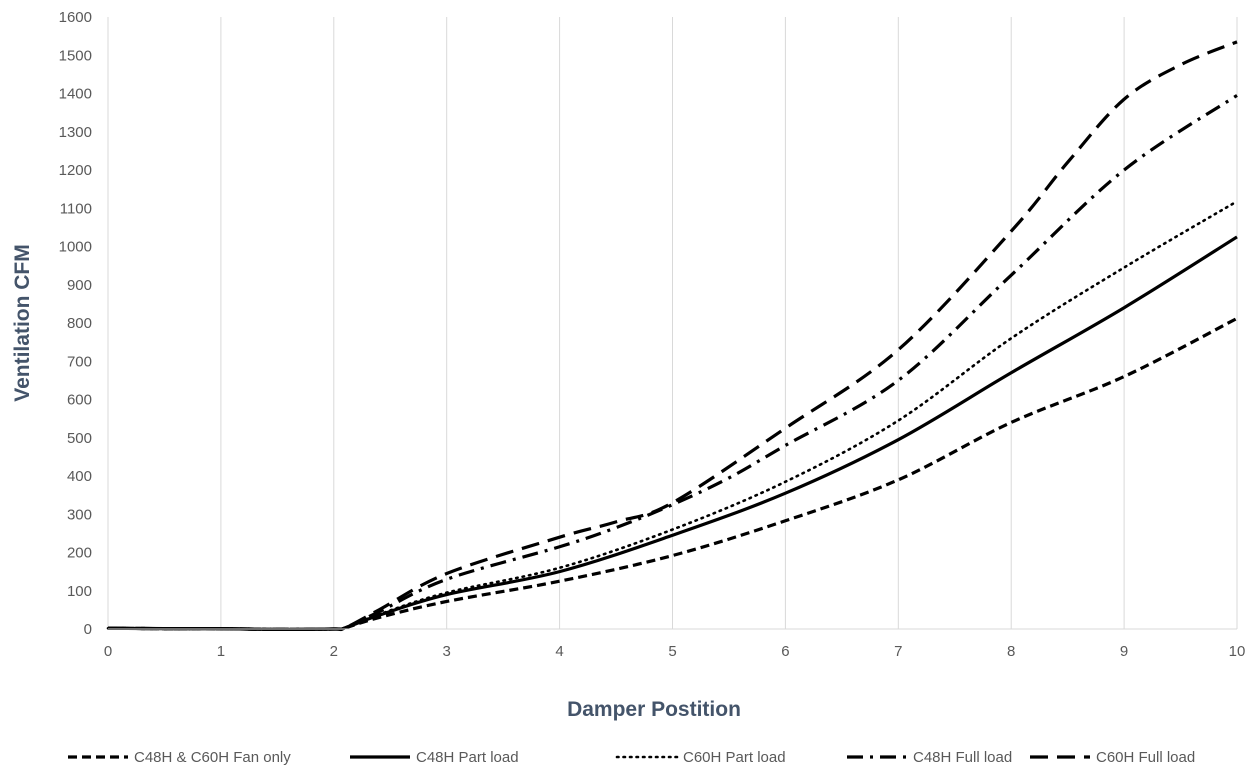 The height and width of the screenshot is (773, 1259). I want to click on x-tick-label: 1, so click(221, 651).